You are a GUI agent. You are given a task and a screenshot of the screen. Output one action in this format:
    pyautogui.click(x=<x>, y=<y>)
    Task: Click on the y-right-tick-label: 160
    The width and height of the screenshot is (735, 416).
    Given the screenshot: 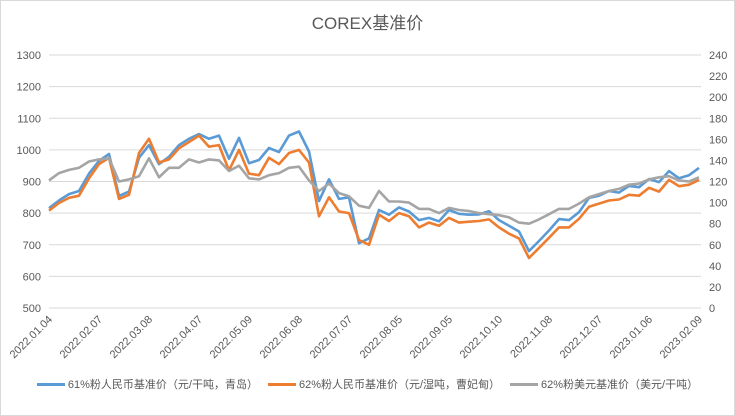 What is the action you would take?
    pyautogui.click(x=718, y=140)
    